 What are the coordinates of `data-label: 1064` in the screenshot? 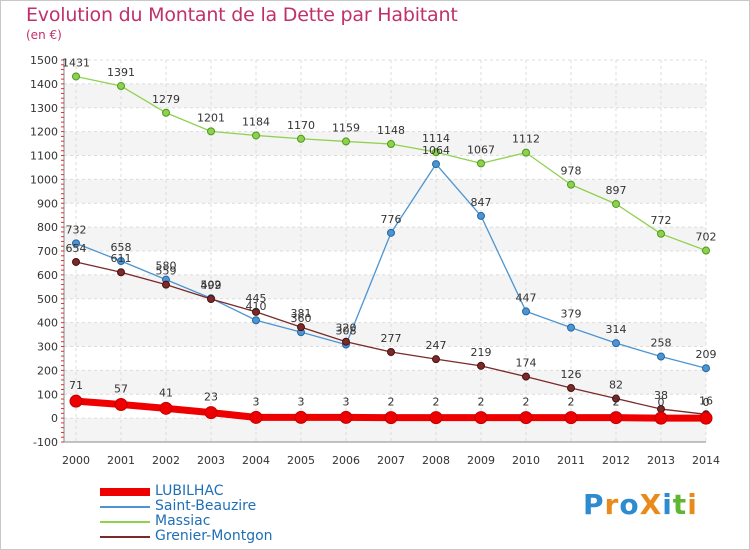 It's located at (436, 150).